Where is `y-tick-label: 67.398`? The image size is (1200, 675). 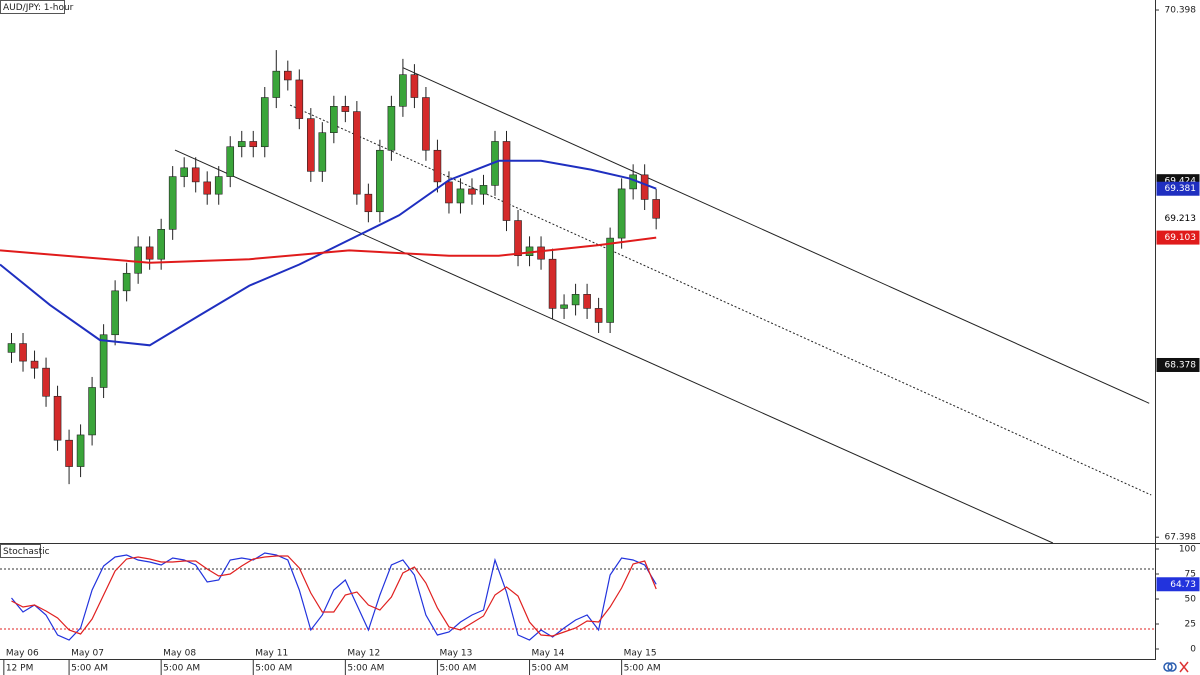 y-tick-label: 67.398 is located at coordinates (1181, 538).